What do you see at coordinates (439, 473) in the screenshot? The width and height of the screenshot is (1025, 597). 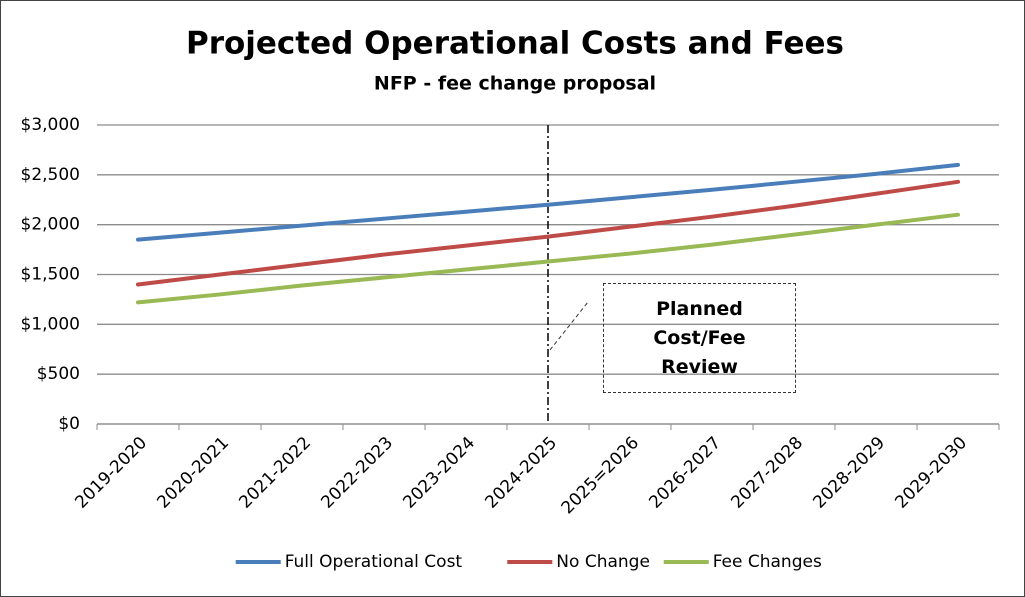 I see `x-tick-label: 2023-2024` at bounding box center [439, 473].